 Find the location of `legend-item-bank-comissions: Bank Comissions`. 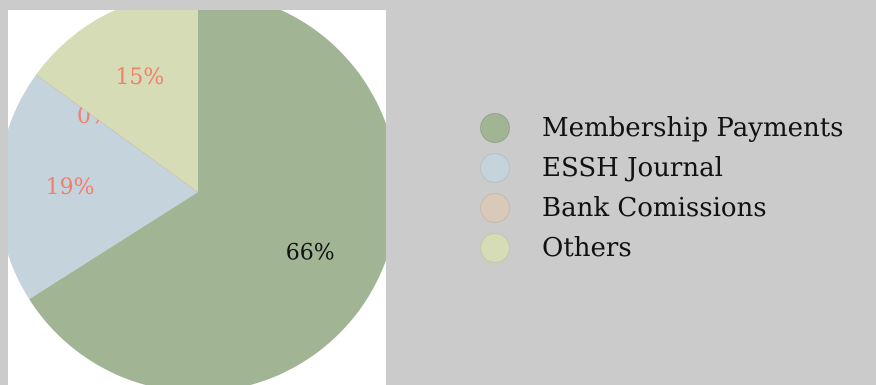

legend-item-bank-comissions: Bank Comissions is located at coordinates (662, 208).